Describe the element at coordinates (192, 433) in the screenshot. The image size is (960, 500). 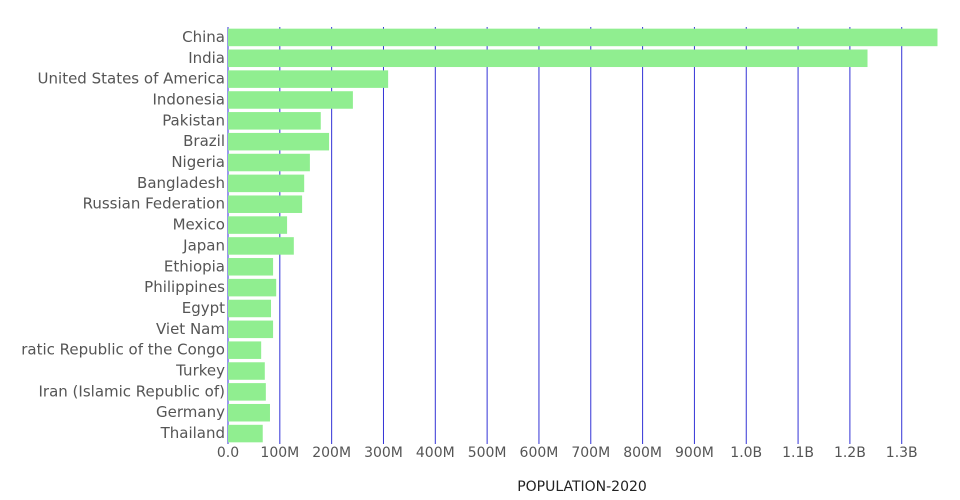
I see `y-tick-label: Thailand` at that location.